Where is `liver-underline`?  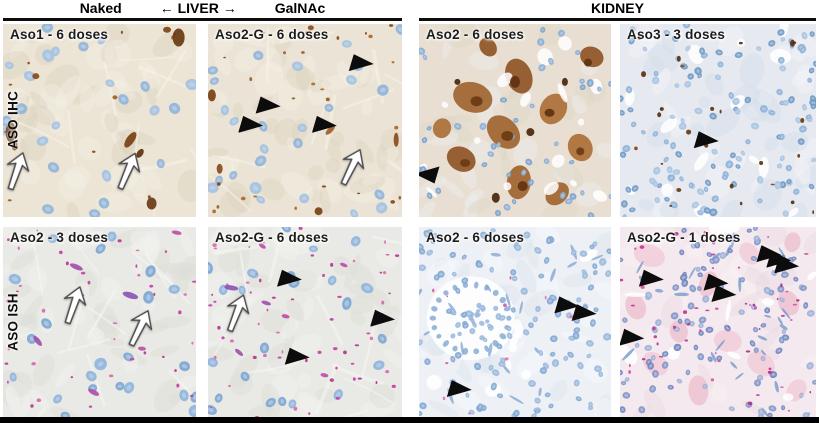
liver-underline is located at coordinates (202, 19).